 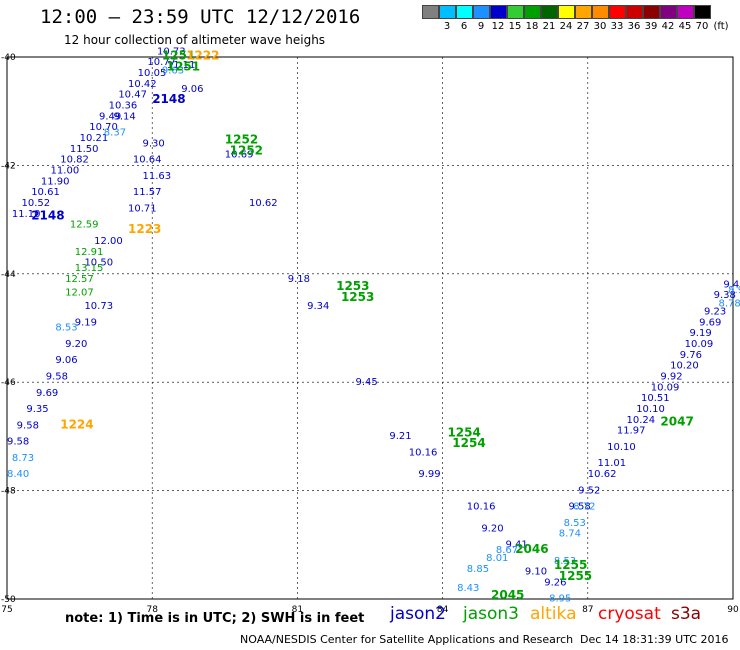 I want to click on satellite-legend-altika: altika, so click(x=553, y=614).